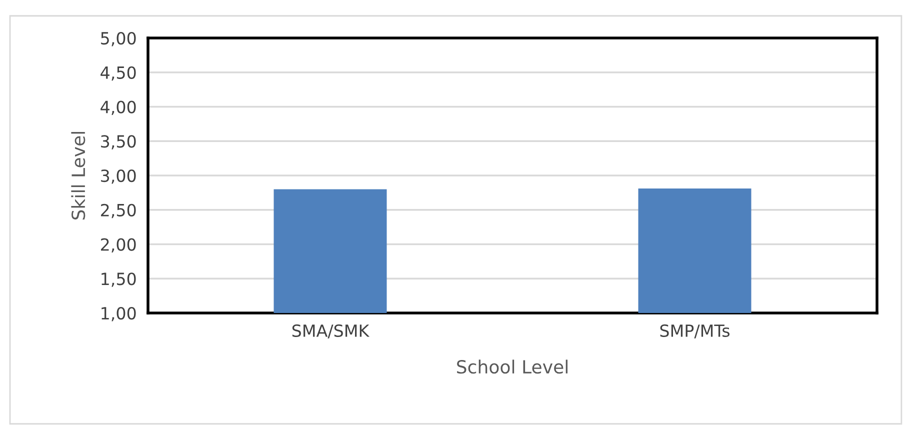 Image resolution: width=905 pixels, height=426 pixels. What do you see at coordinates (331, 331) in the screenshot?
I see `x-tick-label: SMA/SMK` at bounding box center [331, 331].